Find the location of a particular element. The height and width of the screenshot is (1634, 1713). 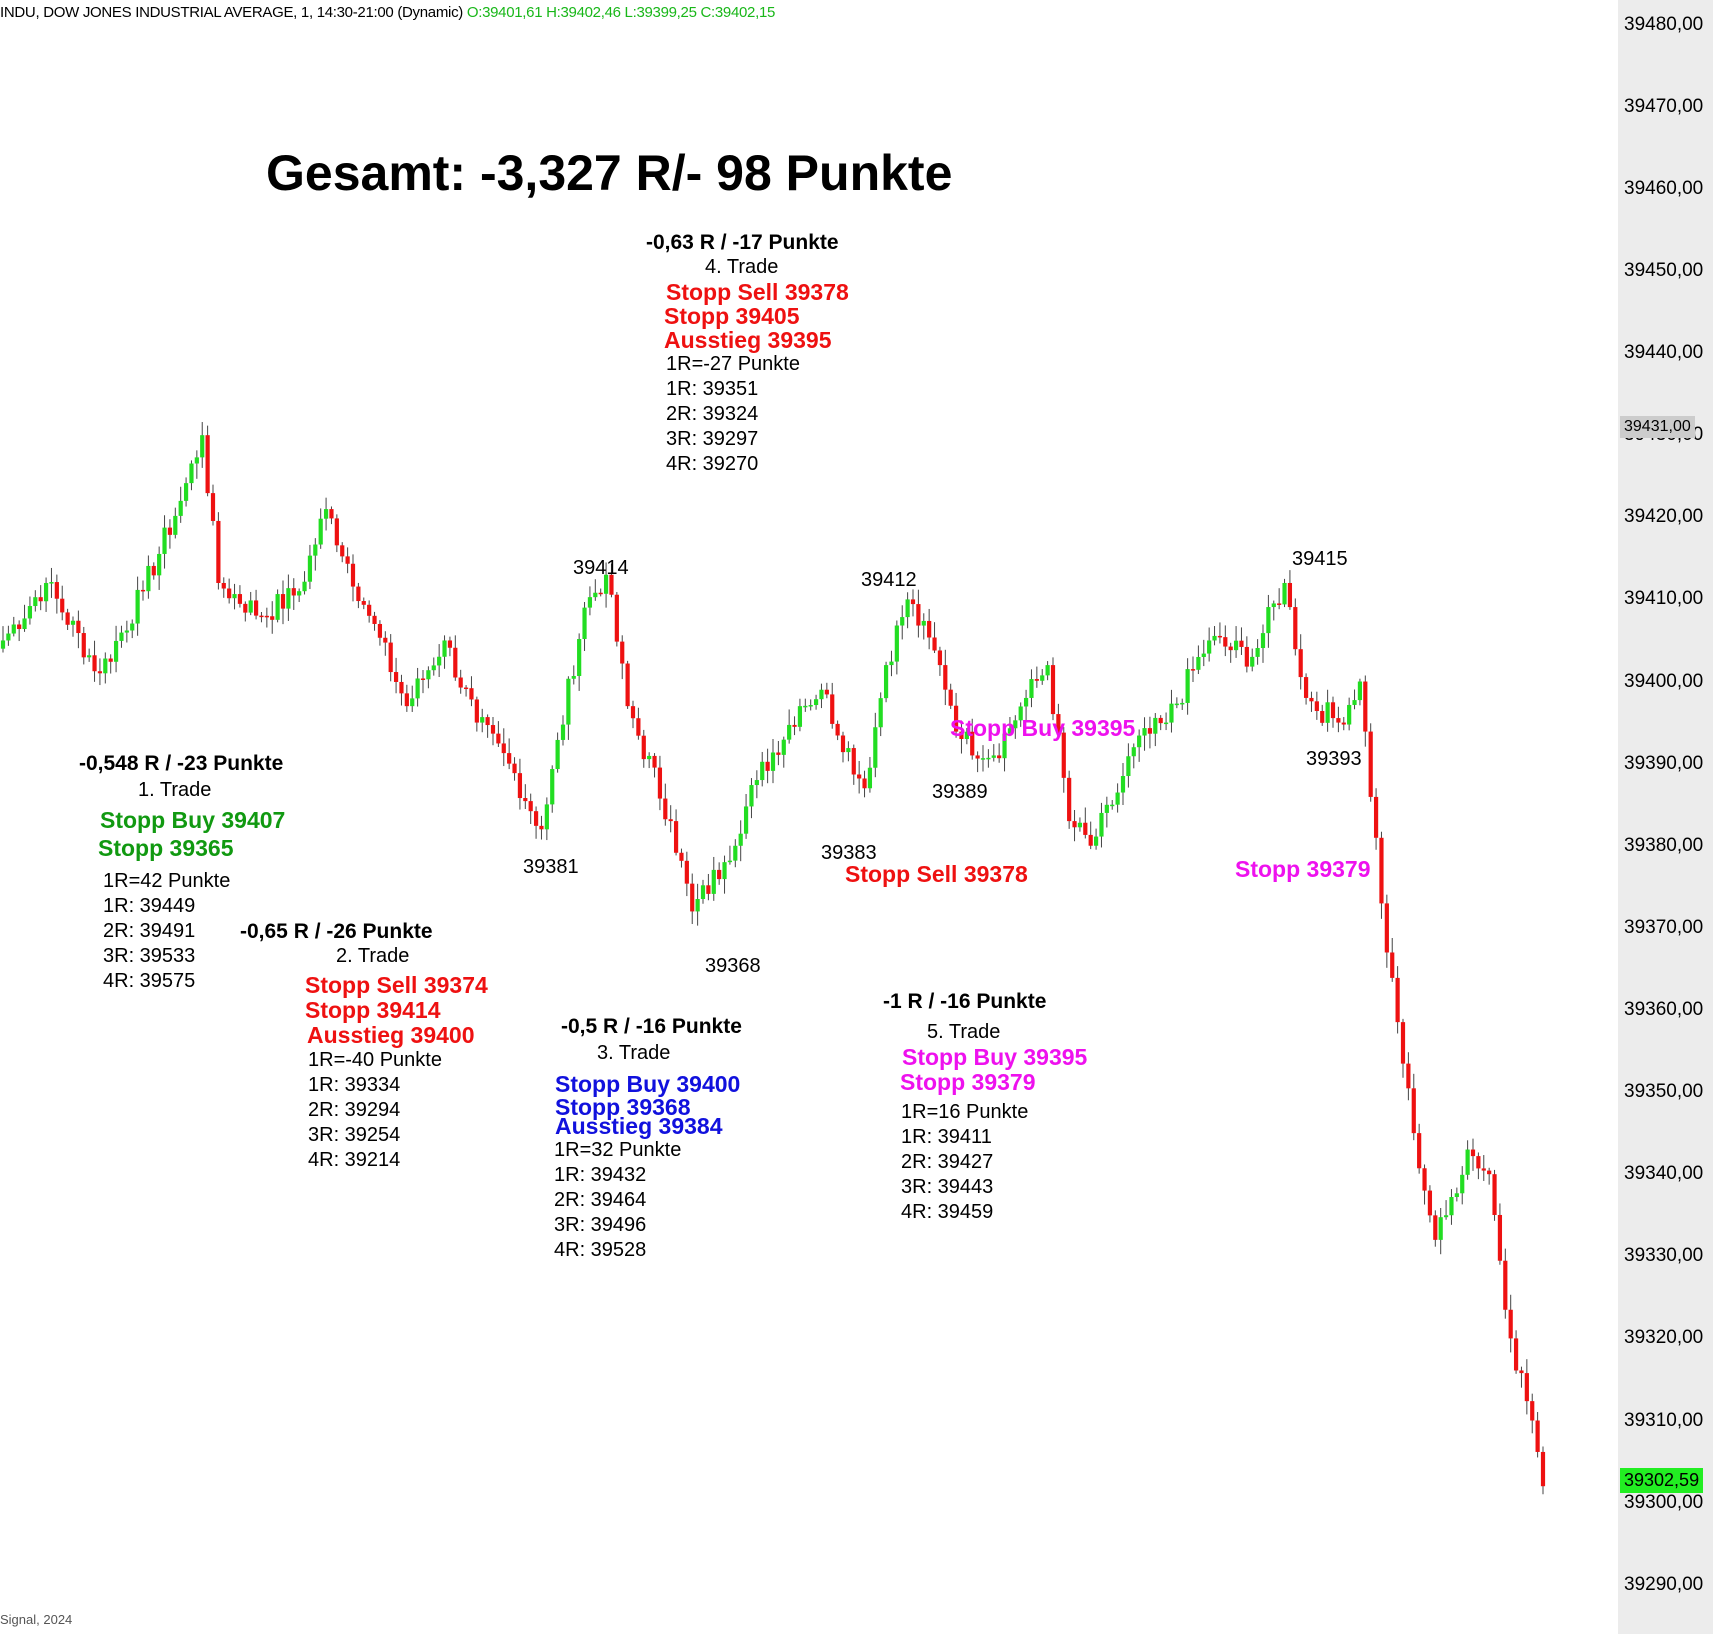

trade-1-level: 4R: 39575 is located at coordinates (149, 981).